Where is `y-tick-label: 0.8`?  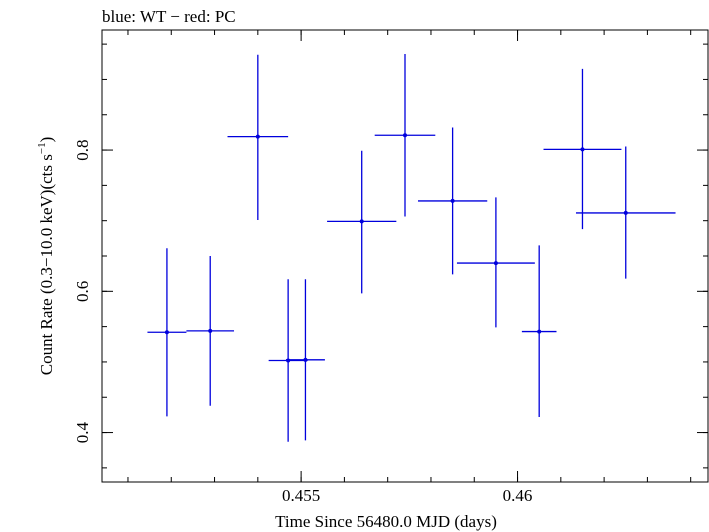 y-tick-label: 0.8 is located at coordinates (82, 149).